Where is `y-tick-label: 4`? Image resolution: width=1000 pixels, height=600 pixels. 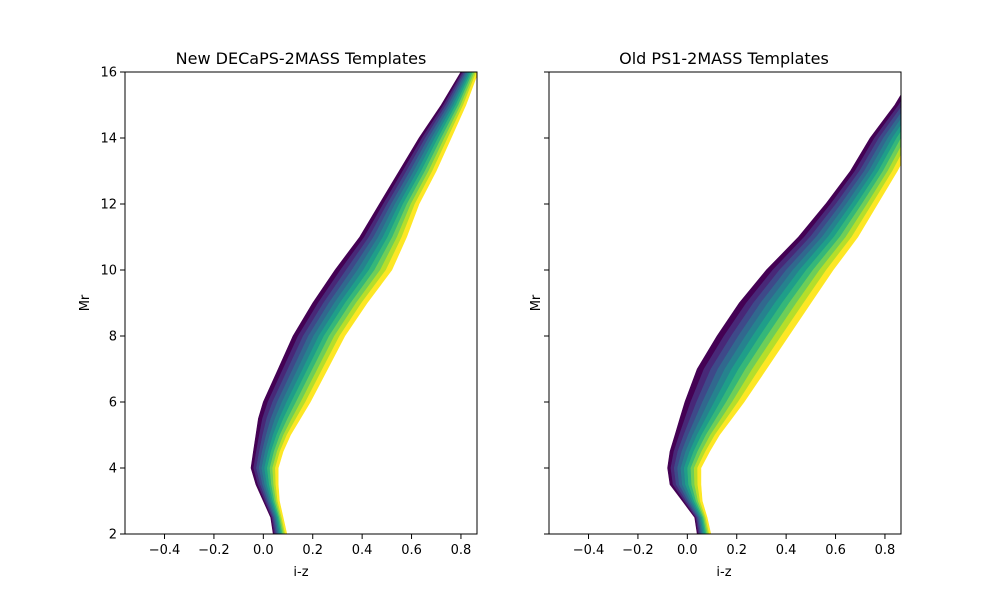 y-tick-label: 4 is located at coordinates (113, 469).